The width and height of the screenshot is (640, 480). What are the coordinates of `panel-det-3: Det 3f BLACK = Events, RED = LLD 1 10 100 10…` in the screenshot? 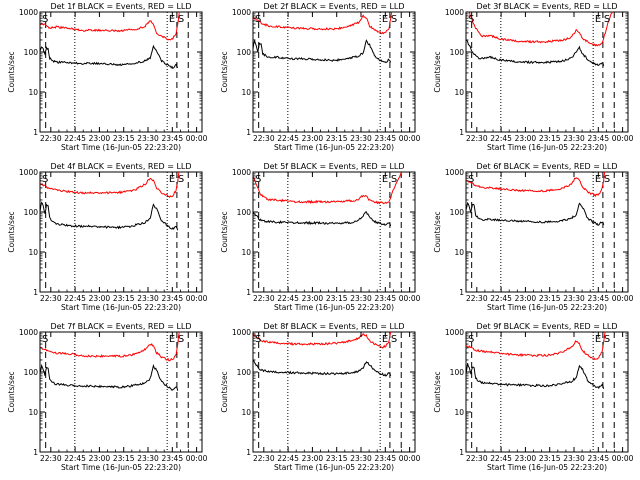 It's located at (533, 77).